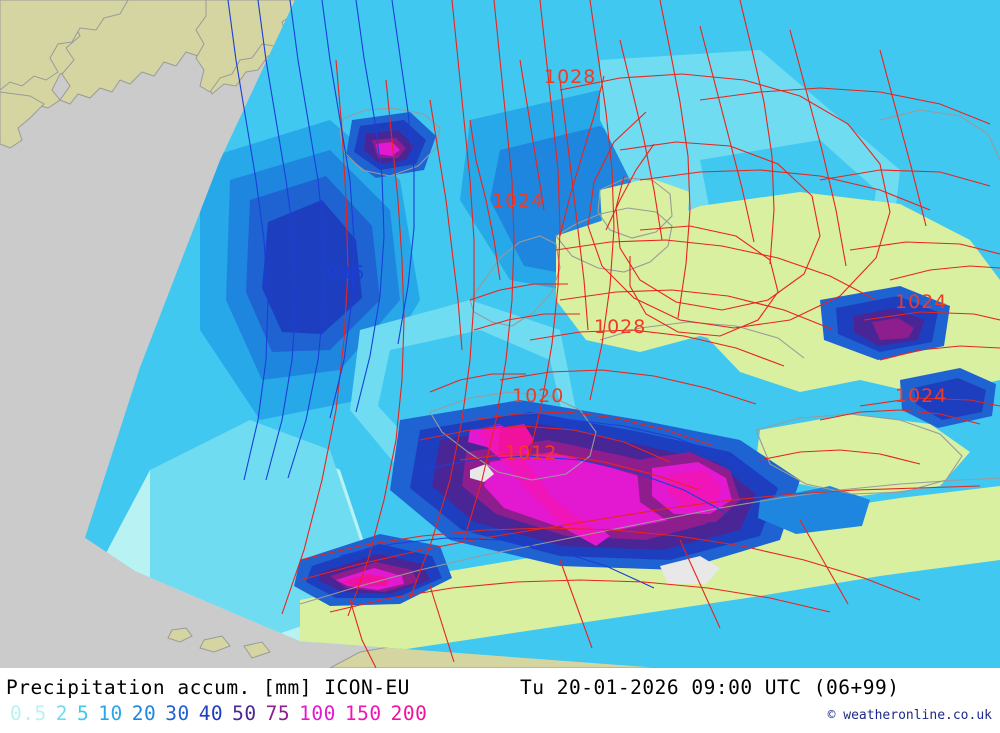 The image size is (1000, 733). I want to click on legend-level-30: 30, so click(177, 713).